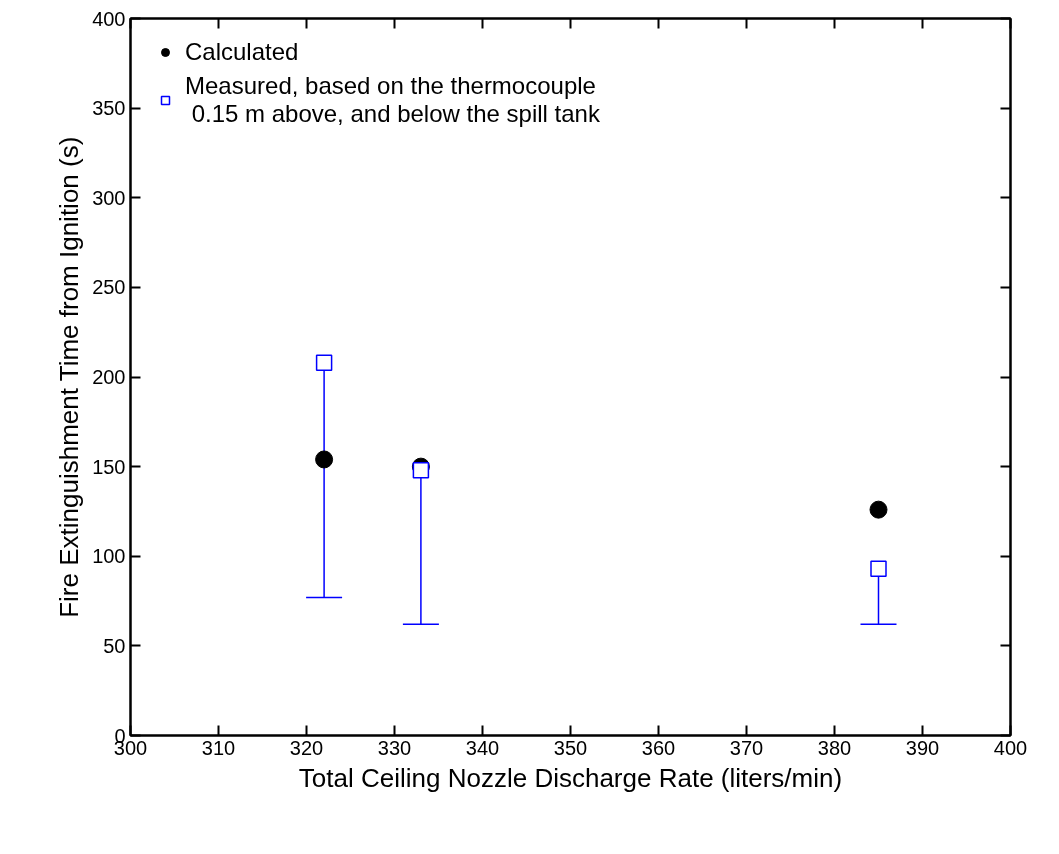 The image size is (1059, 854). What do you see at coordinates (746, 747) in the screenshot?
I see `x-tick-label: 370` at bounding box center [746, 747].